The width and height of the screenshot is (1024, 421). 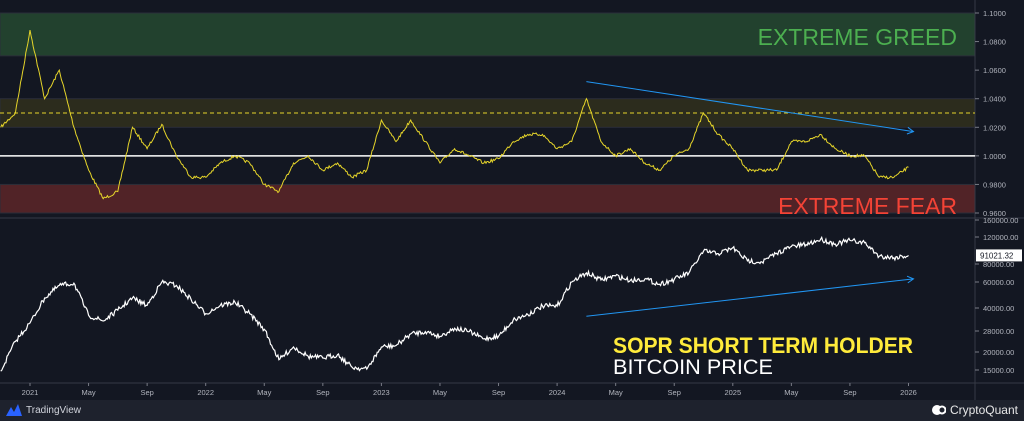 What do you see at coordinates (994, 13) in the screenshot?
I see `y-tick-label: 1.1000` at bounding box center [994, 13].